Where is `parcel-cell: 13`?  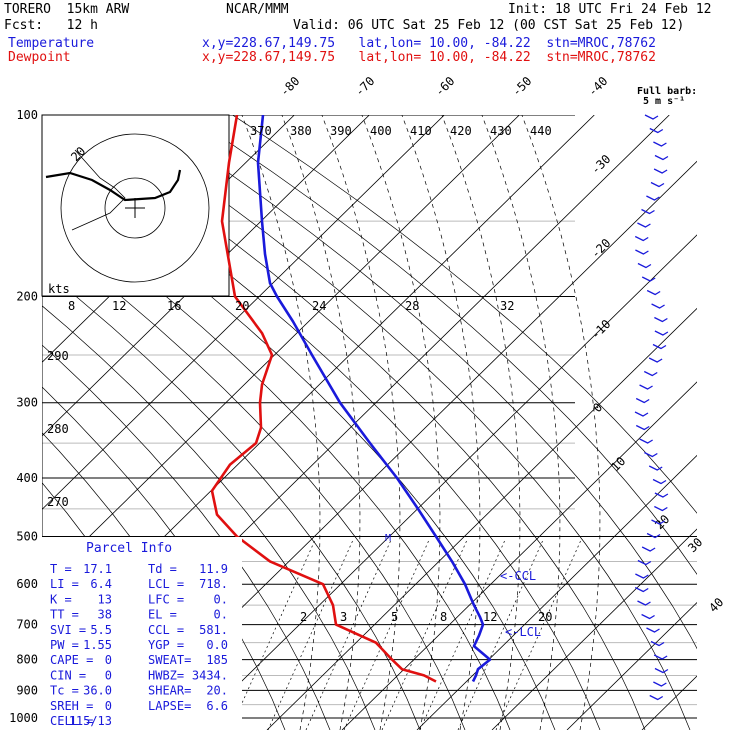 parcel-cell: 13 is located at coordinates (105, 599).